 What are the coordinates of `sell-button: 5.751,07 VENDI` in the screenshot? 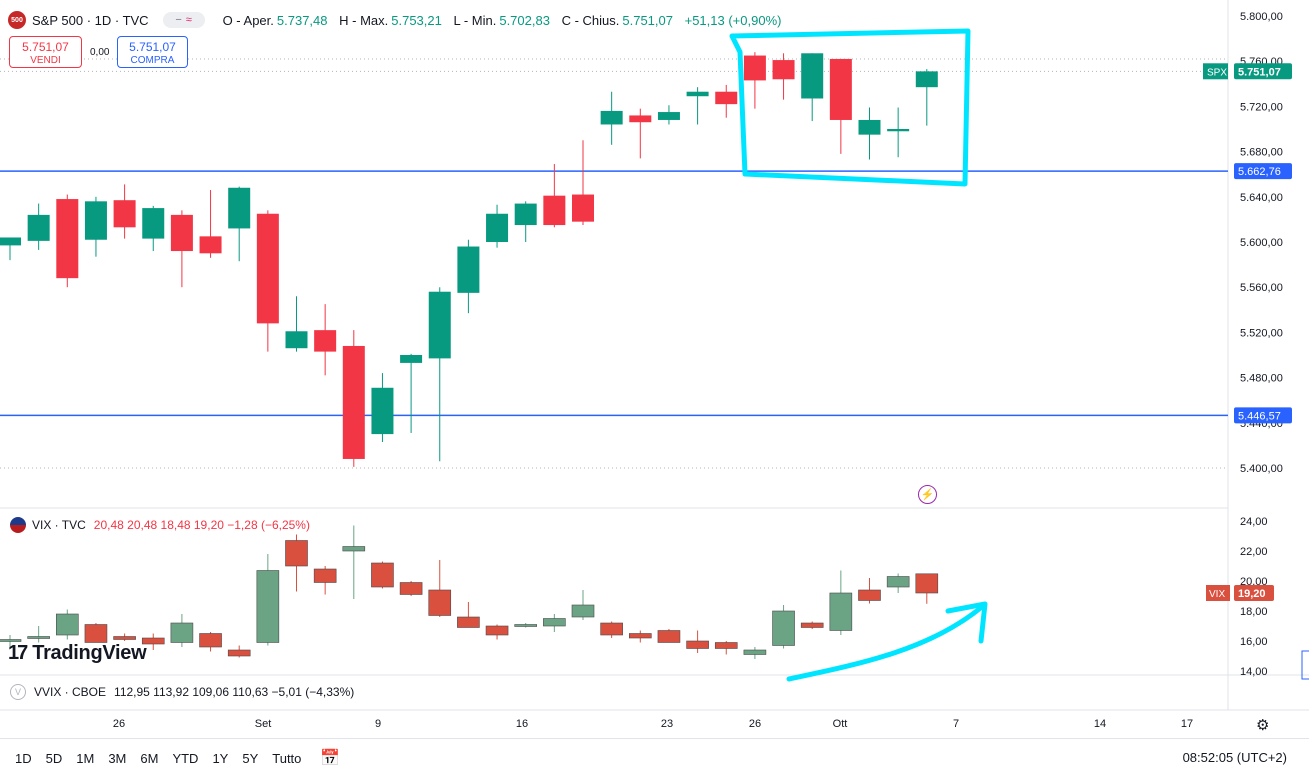 It's located at (45, 52).